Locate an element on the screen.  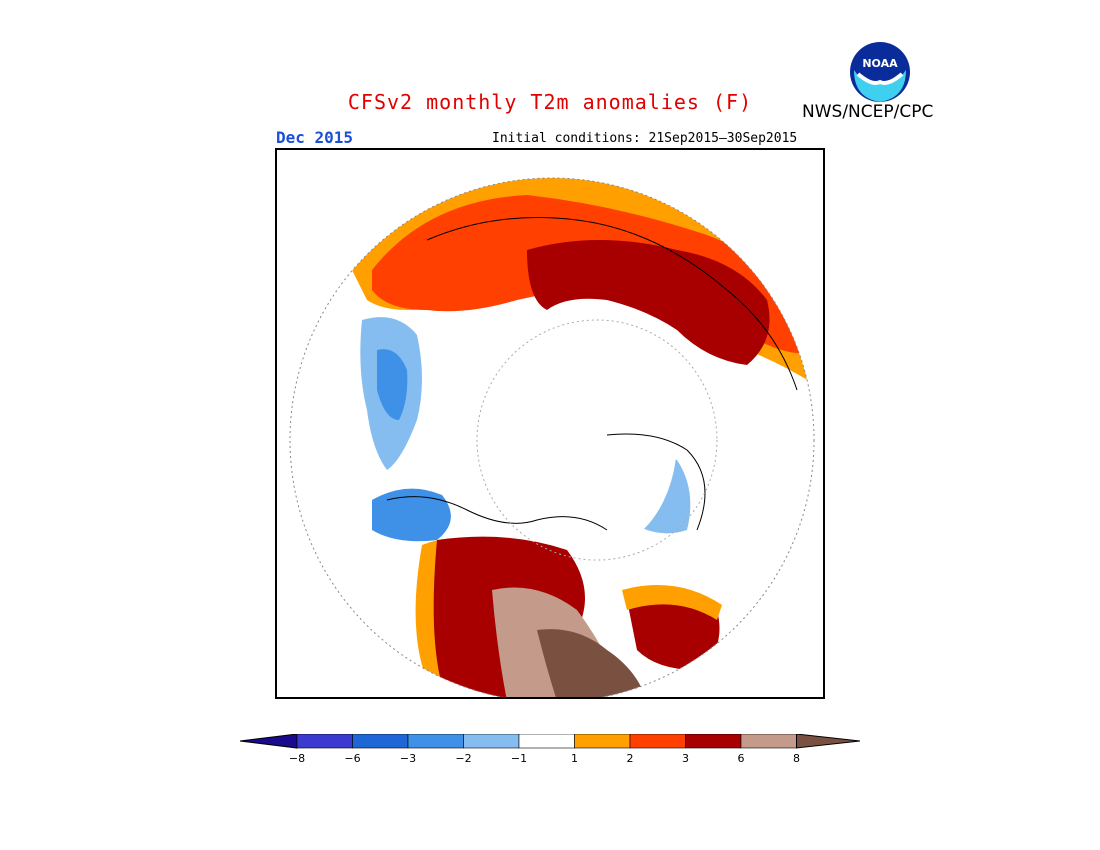
coastline-namerica is located at coordinates (497, 513).